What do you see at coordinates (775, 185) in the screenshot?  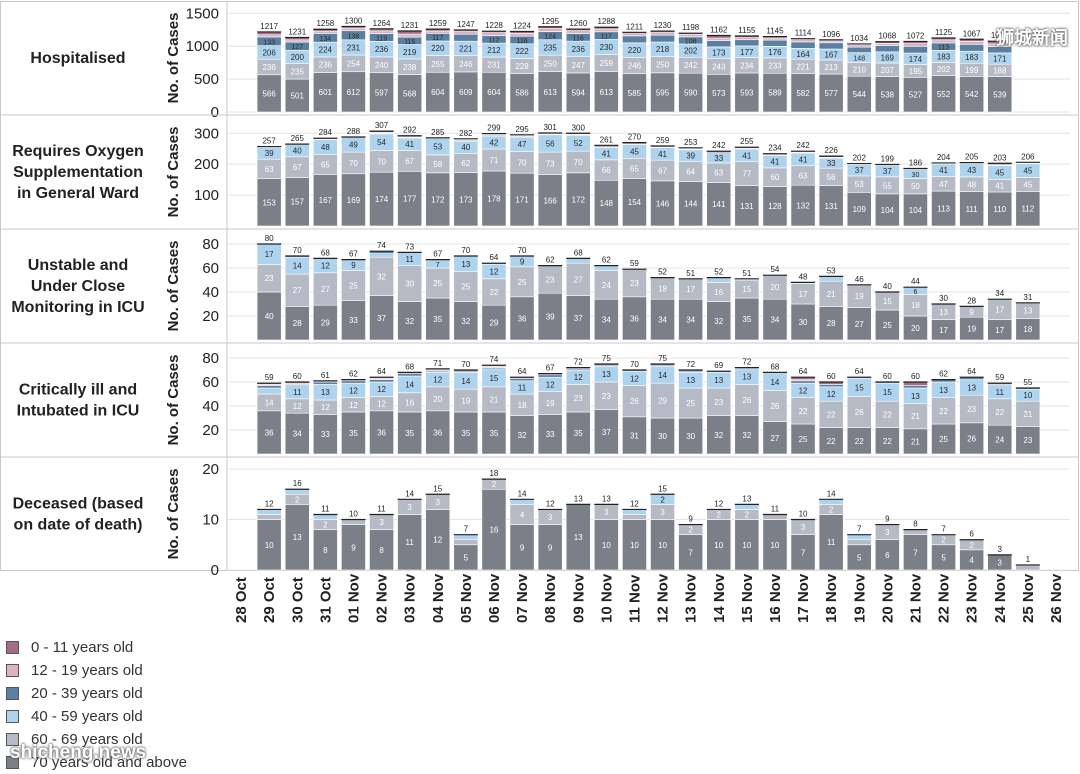 I see `bar-stack: 128 60 41 234` at bounding box center [775, 185].